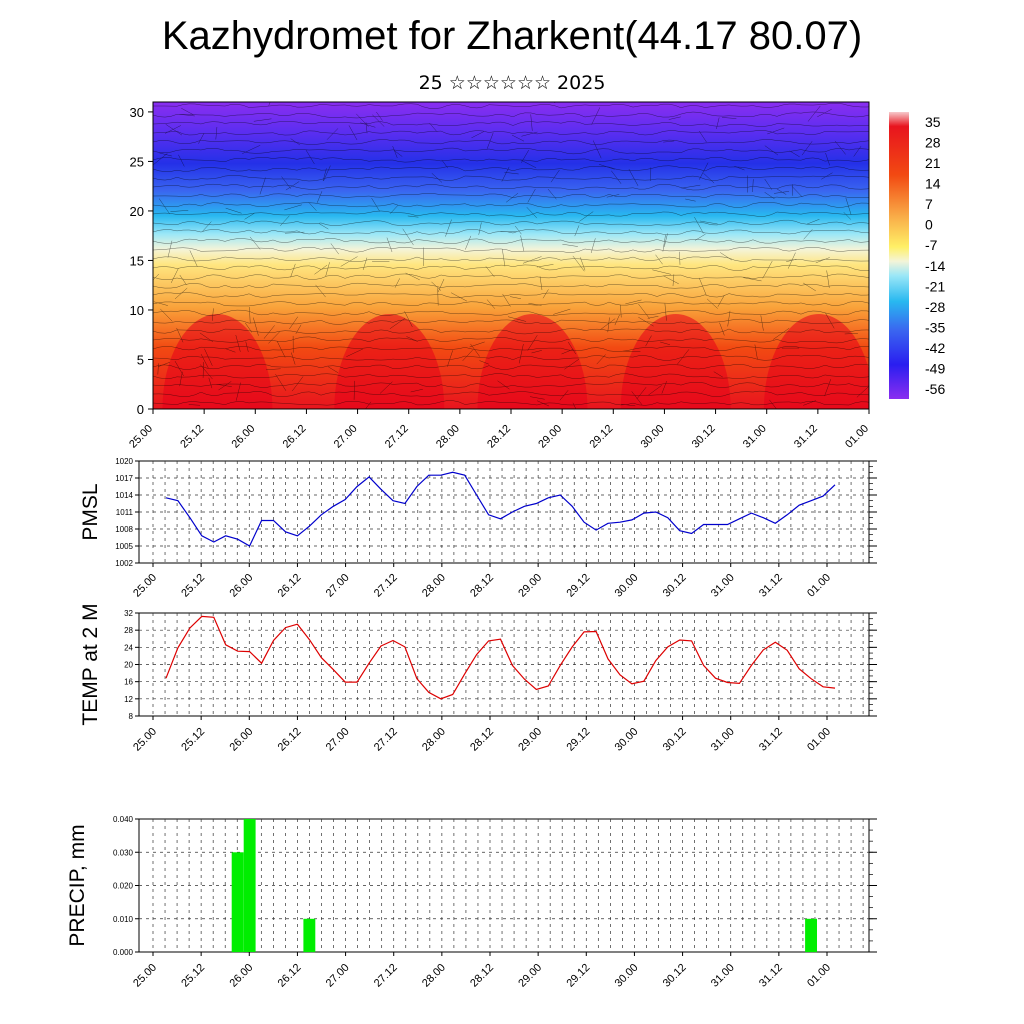 This screenshot has width=1024, height=1024. What do you see at coordinates (935, 266) in the screenshot?
I see `colorbar-label: -14` at bounding box center [935, 266].